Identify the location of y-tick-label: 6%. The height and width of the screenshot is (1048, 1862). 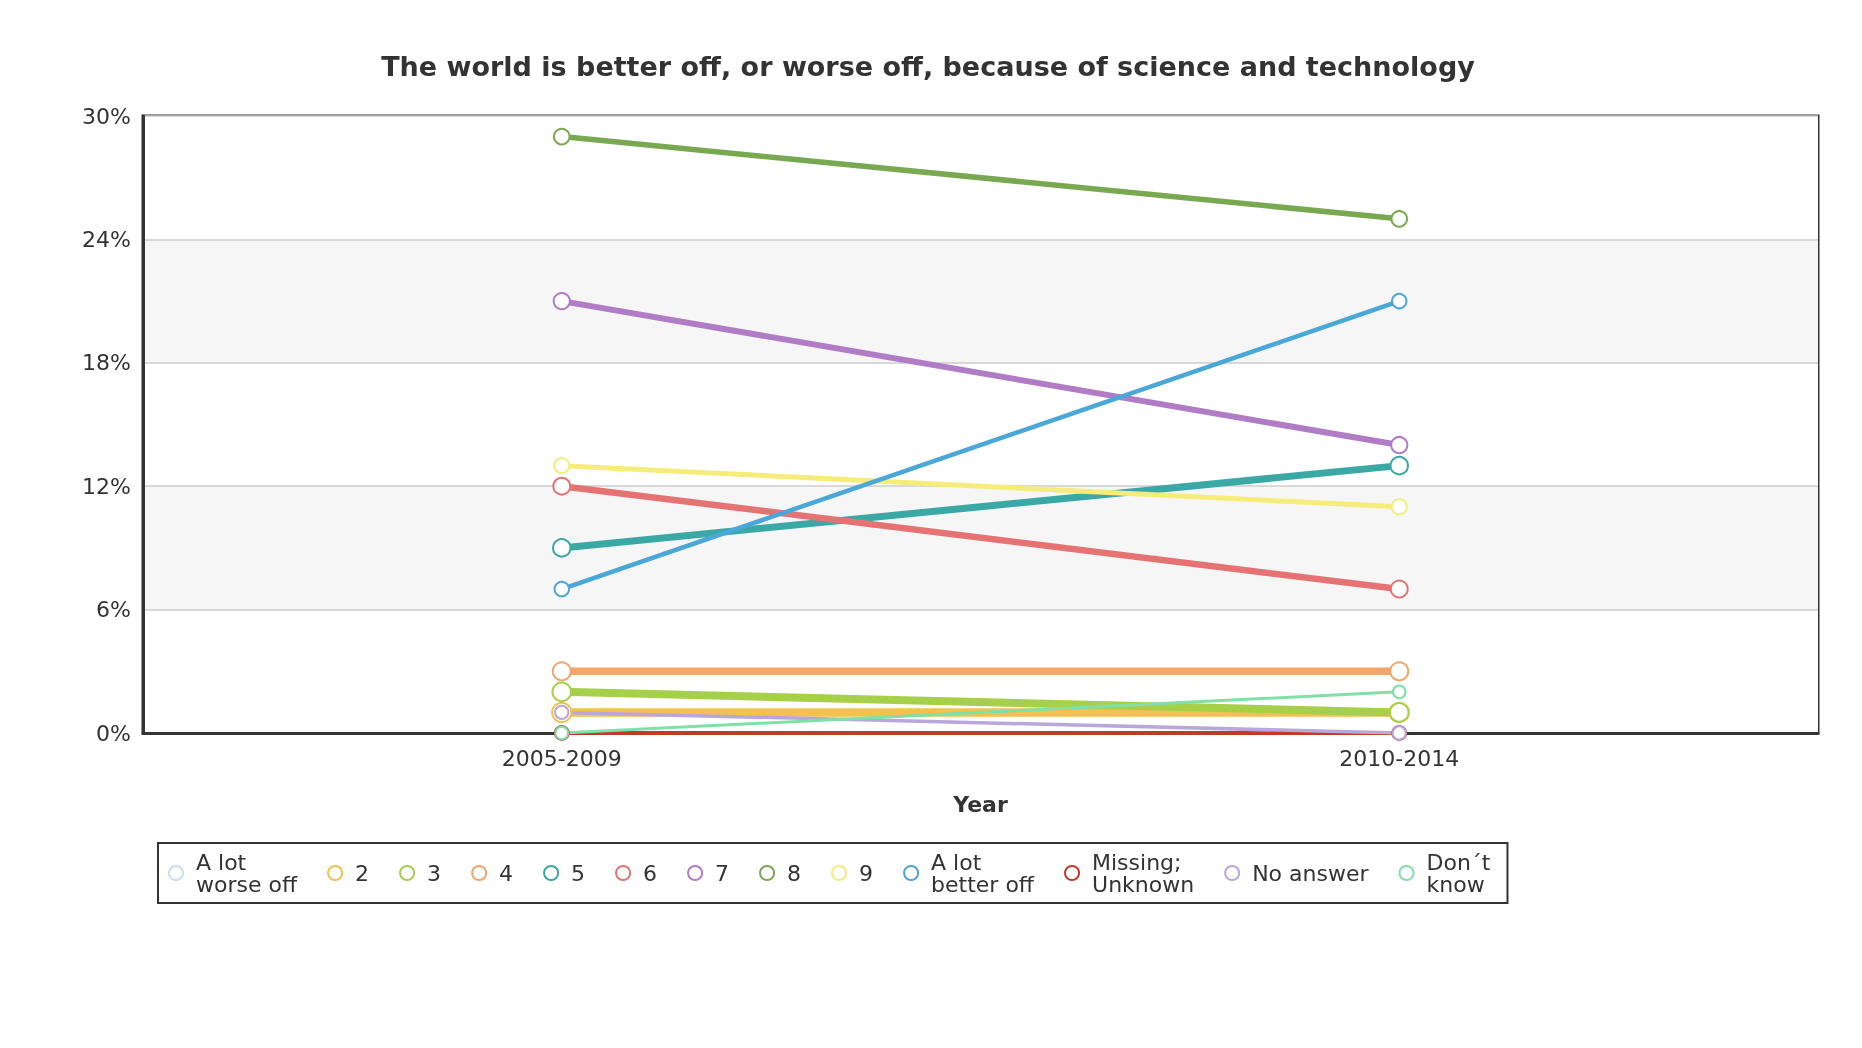
(113, 610).